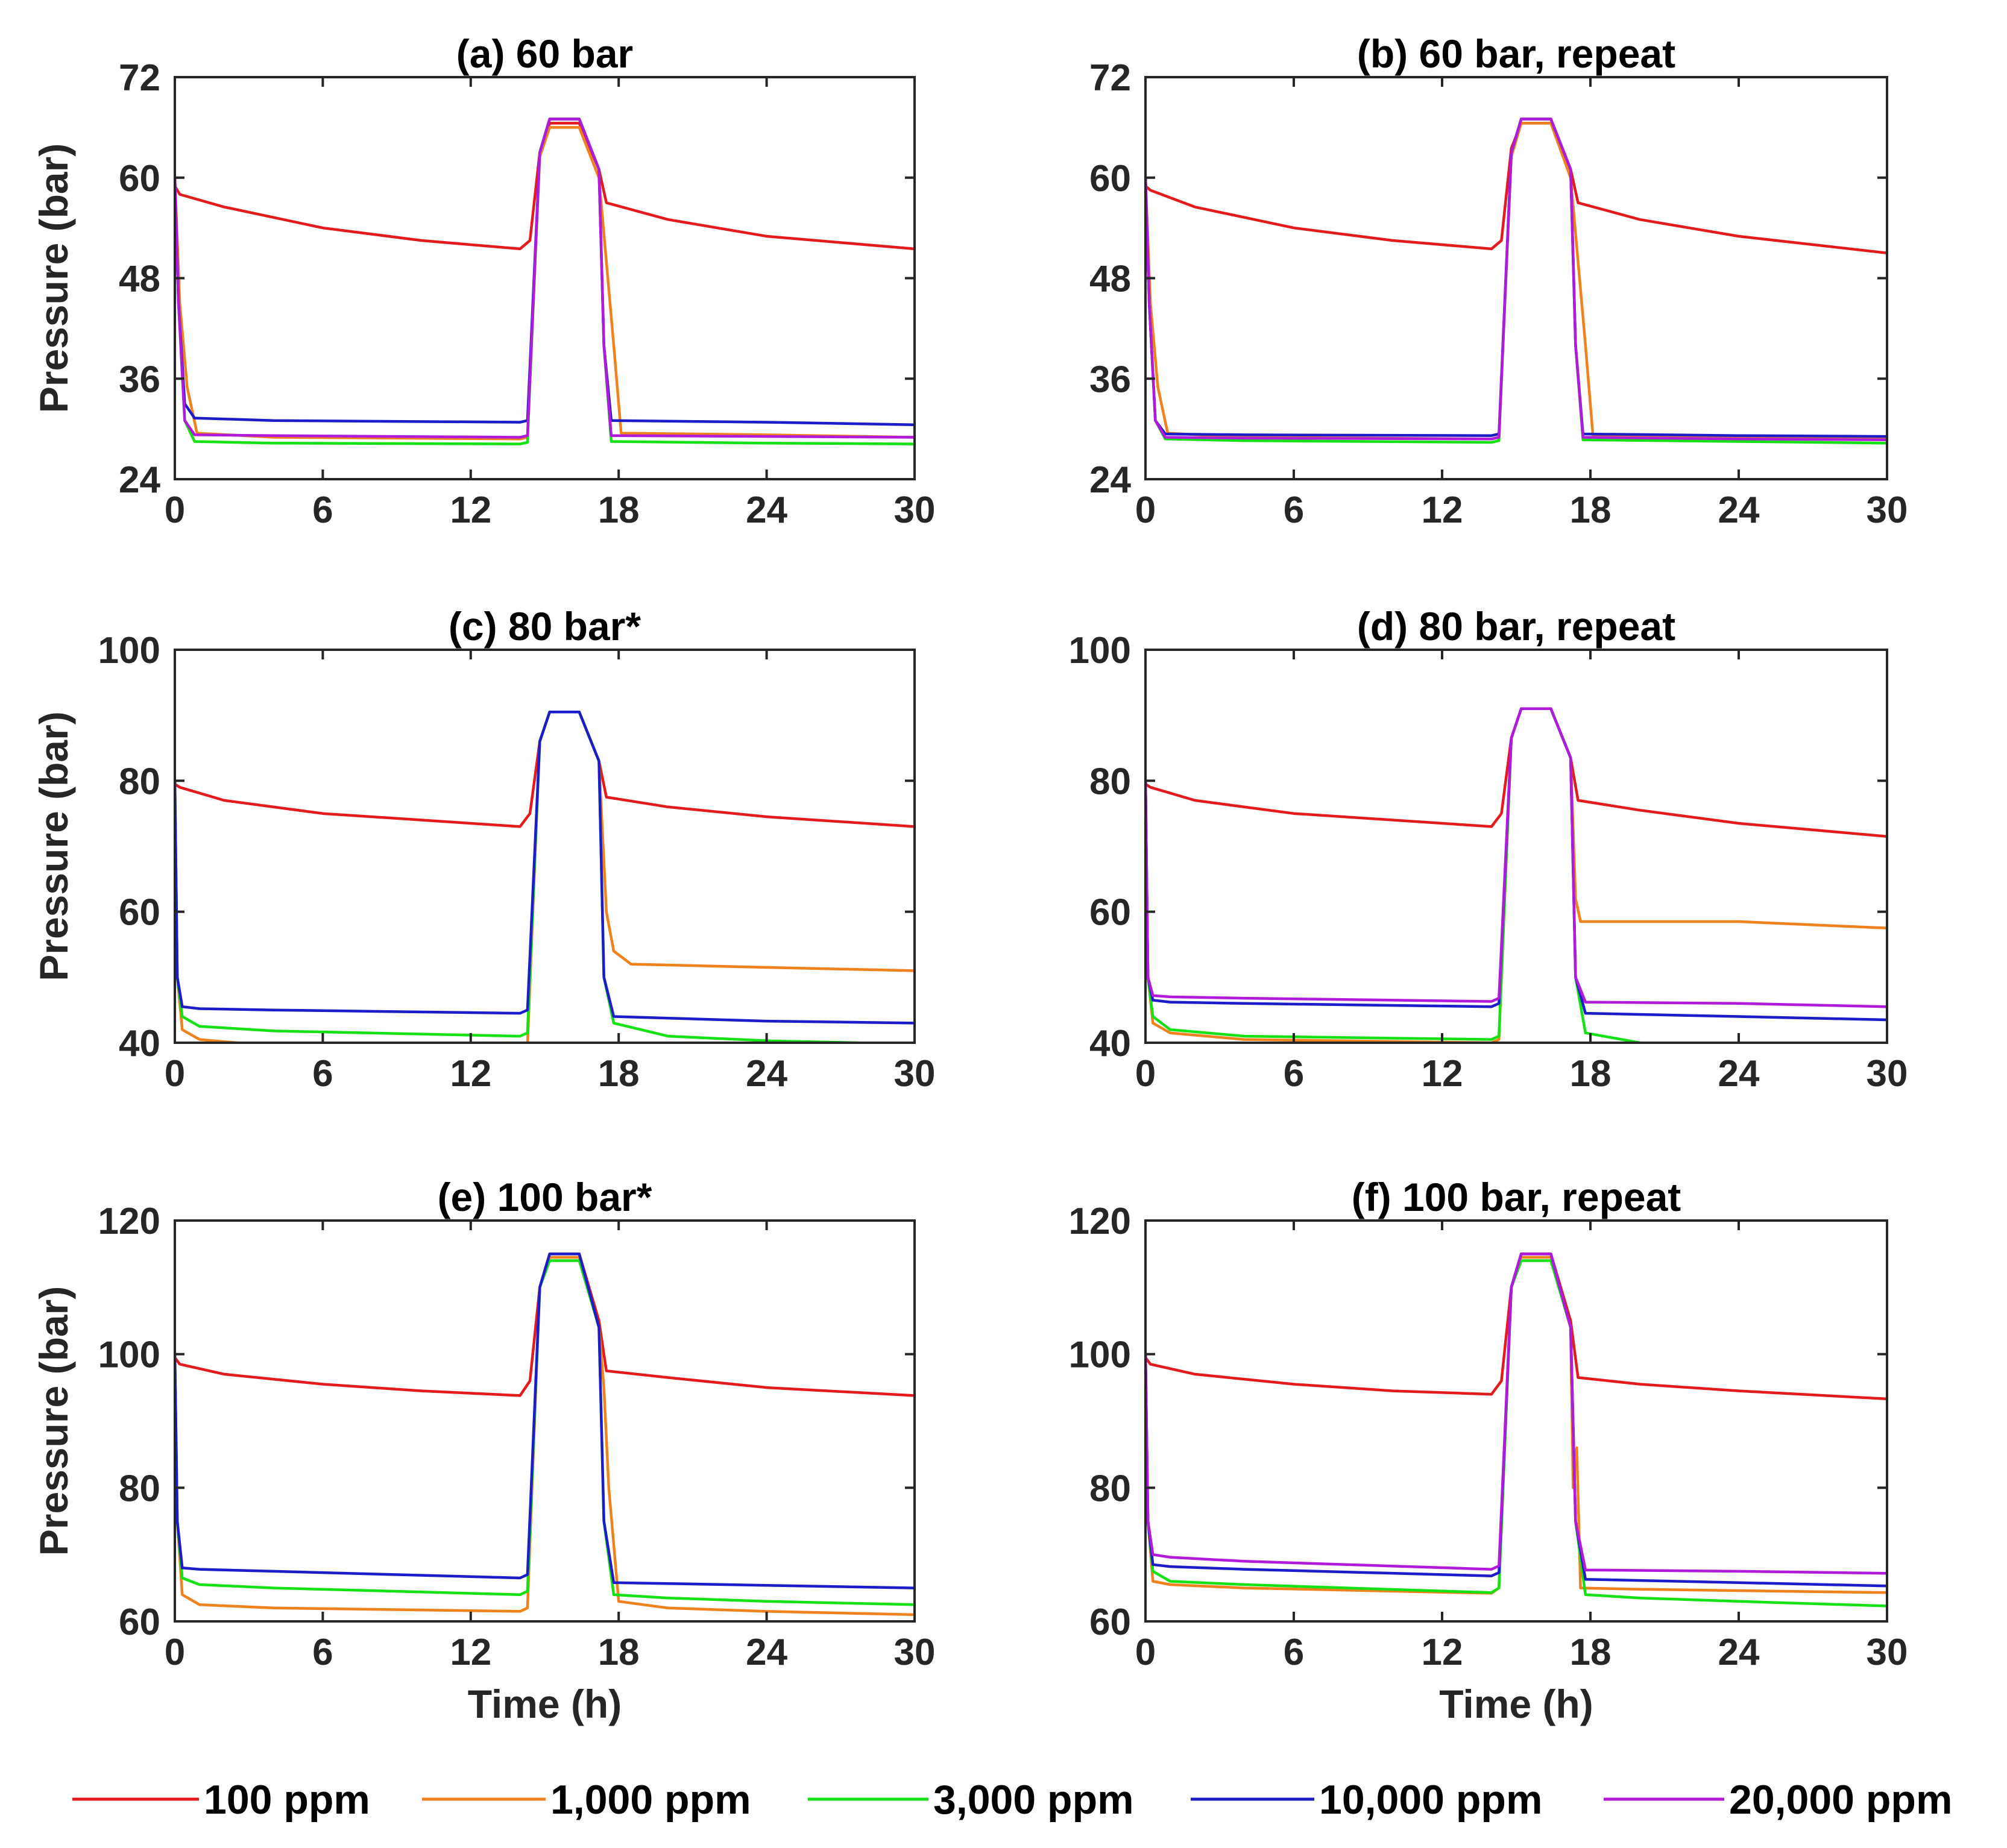 The image size is (2007, 1848). What do you see at coordinates (1516, 1413) in the screenshot?
I see `series-line-20000ppmppm-panel-f` at bounding box center [1516, 1413].